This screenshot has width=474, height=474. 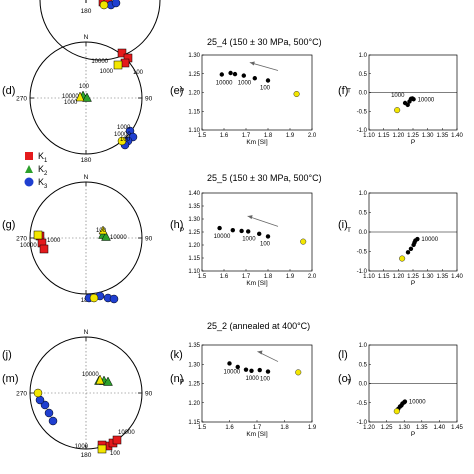 What do you see at coordinates (343, 91) in the screenshot?
I see `panel-label: (f)` at bounding box center [343, 91].